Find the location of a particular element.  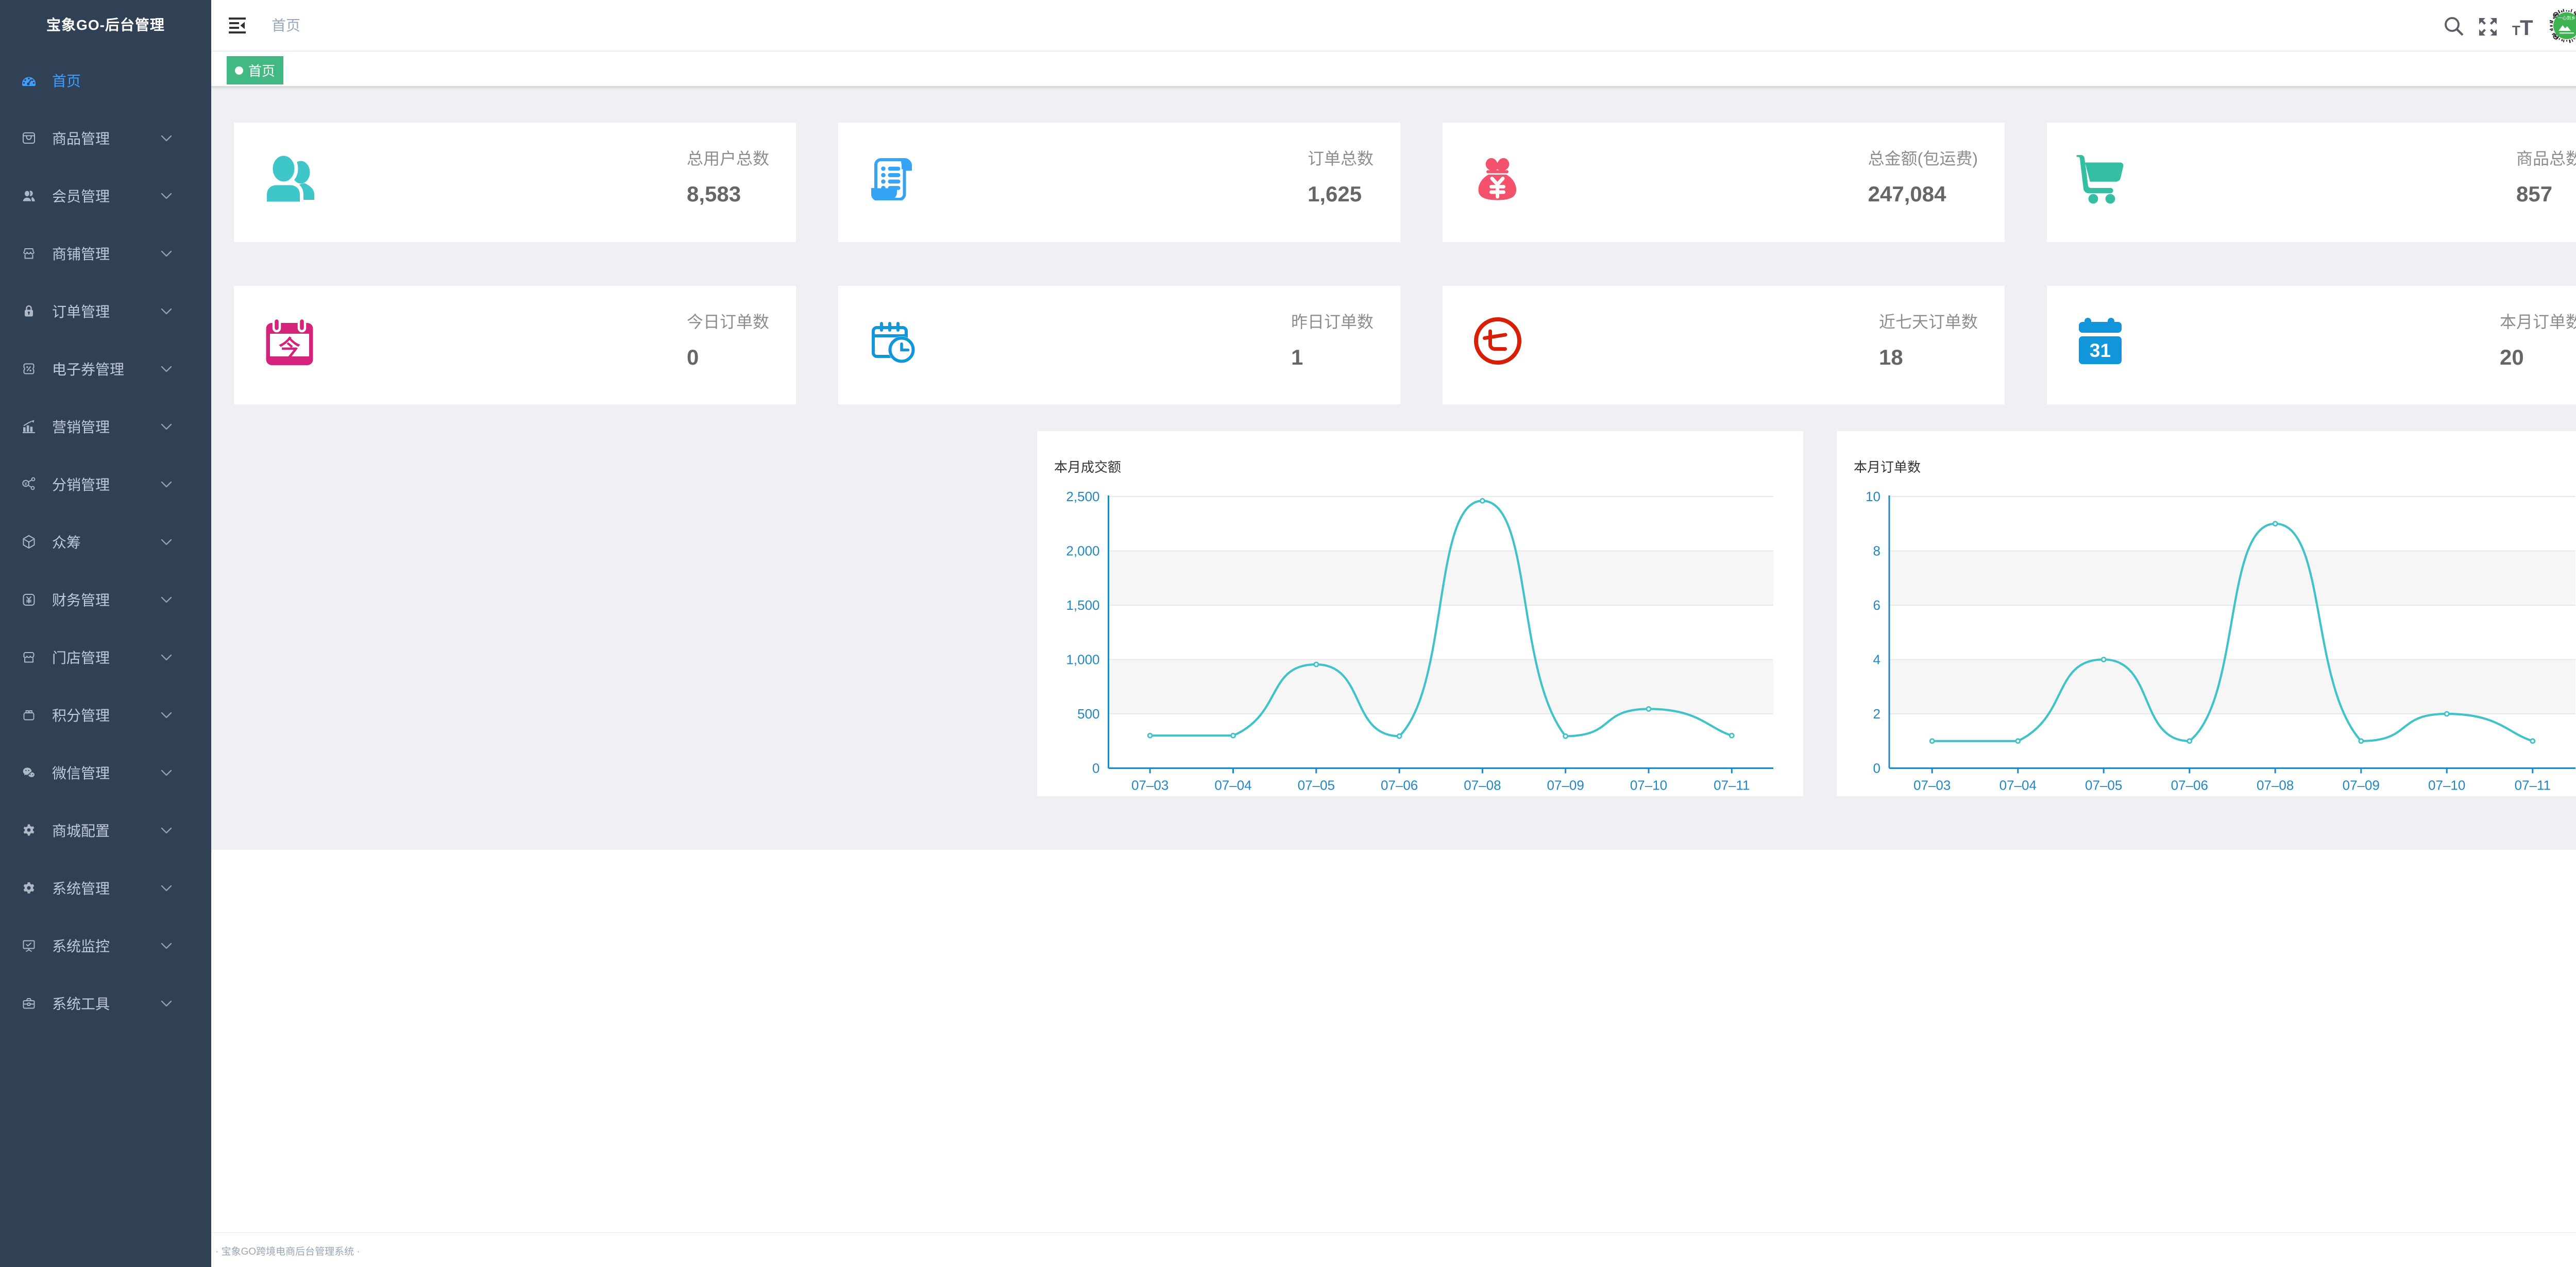

svg-text: 500 is located at coordinates (1088, 714).